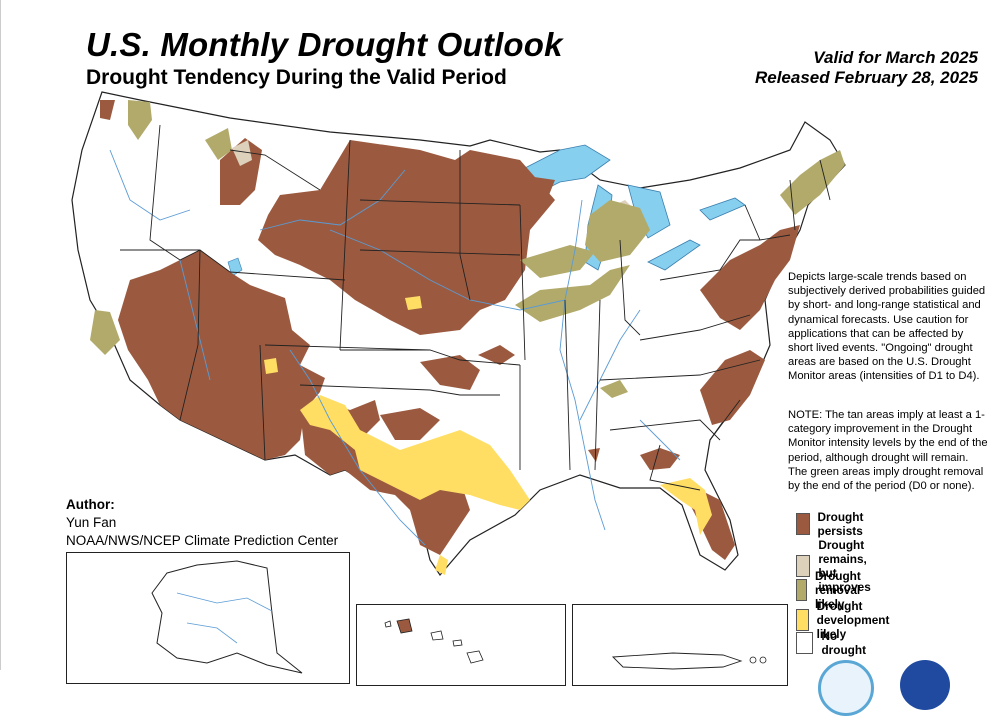  Describe the element at coordinates (844, 643) in the screenshot. I see `legend-label-no-drought: No drought` at that location.